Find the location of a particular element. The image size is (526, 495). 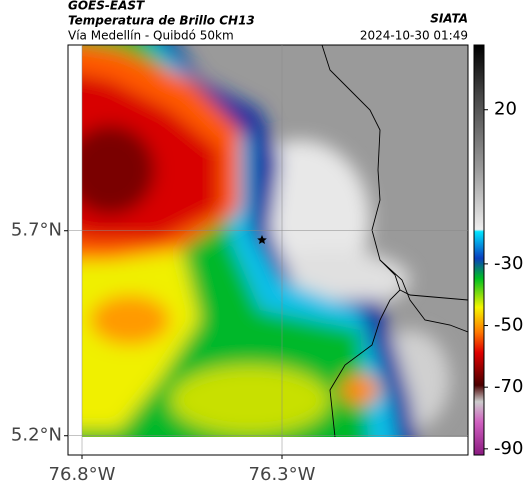

location-marker is located at coordinates (262, 239).